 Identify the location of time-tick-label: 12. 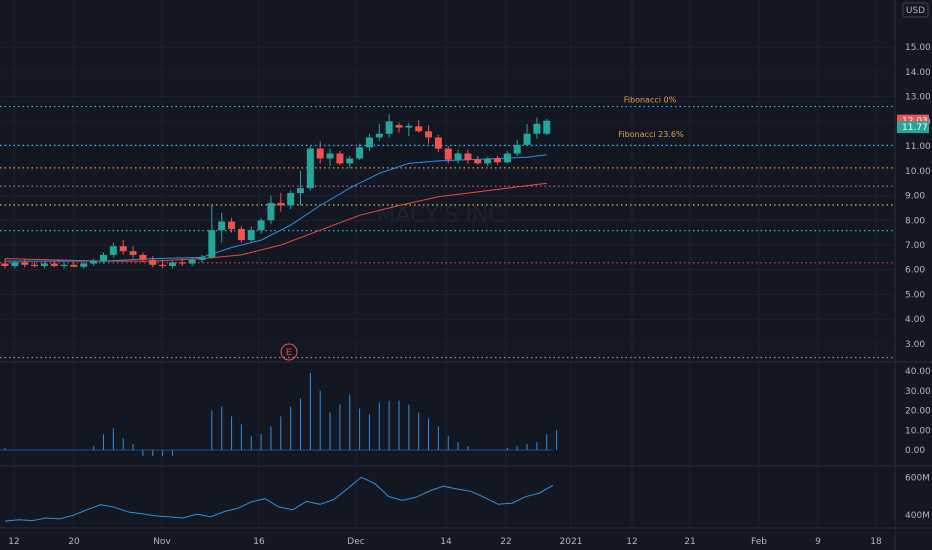
(631, 542).